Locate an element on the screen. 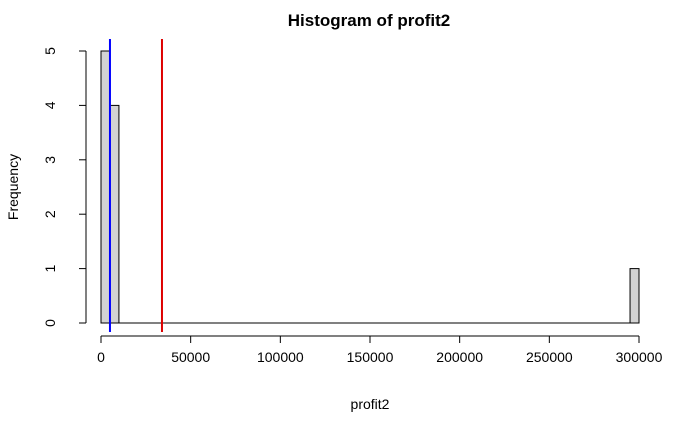 The image size is (700, 432). chart-title: Histogram of profit2 is located at coordinates (369, 20).